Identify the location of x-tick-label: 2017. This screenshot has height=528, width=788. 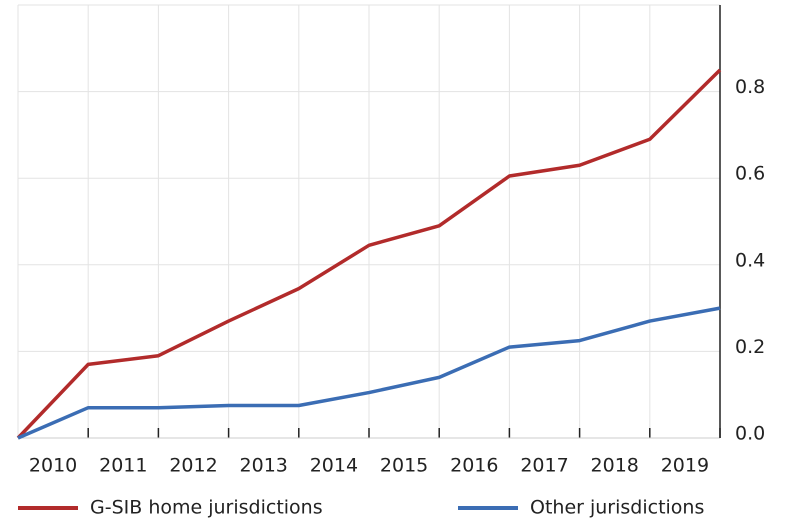
(544, 466).